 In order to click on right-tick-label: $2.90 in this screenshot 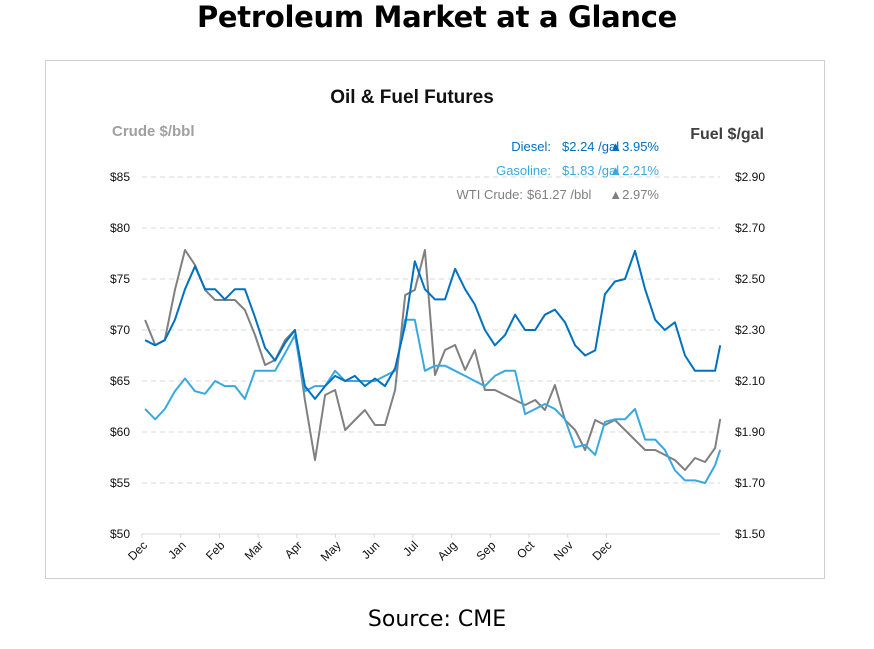, I will do `click(750, 177)`.